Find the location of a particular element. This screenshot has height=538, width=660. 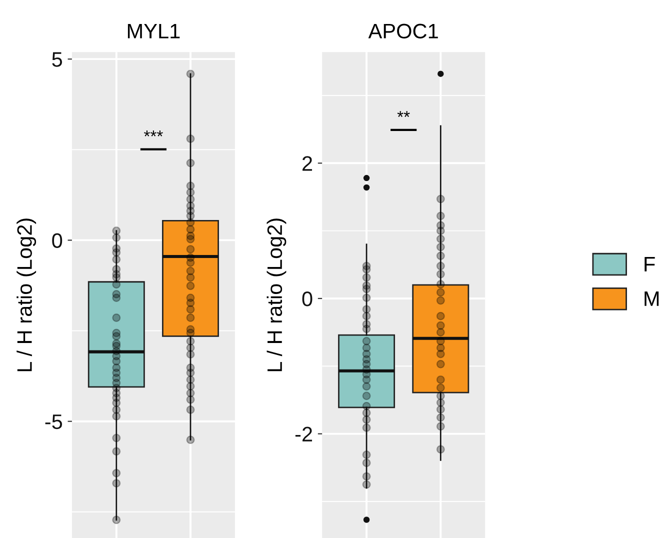

chart-title: MYL1 is located at coordinates (154, 31).